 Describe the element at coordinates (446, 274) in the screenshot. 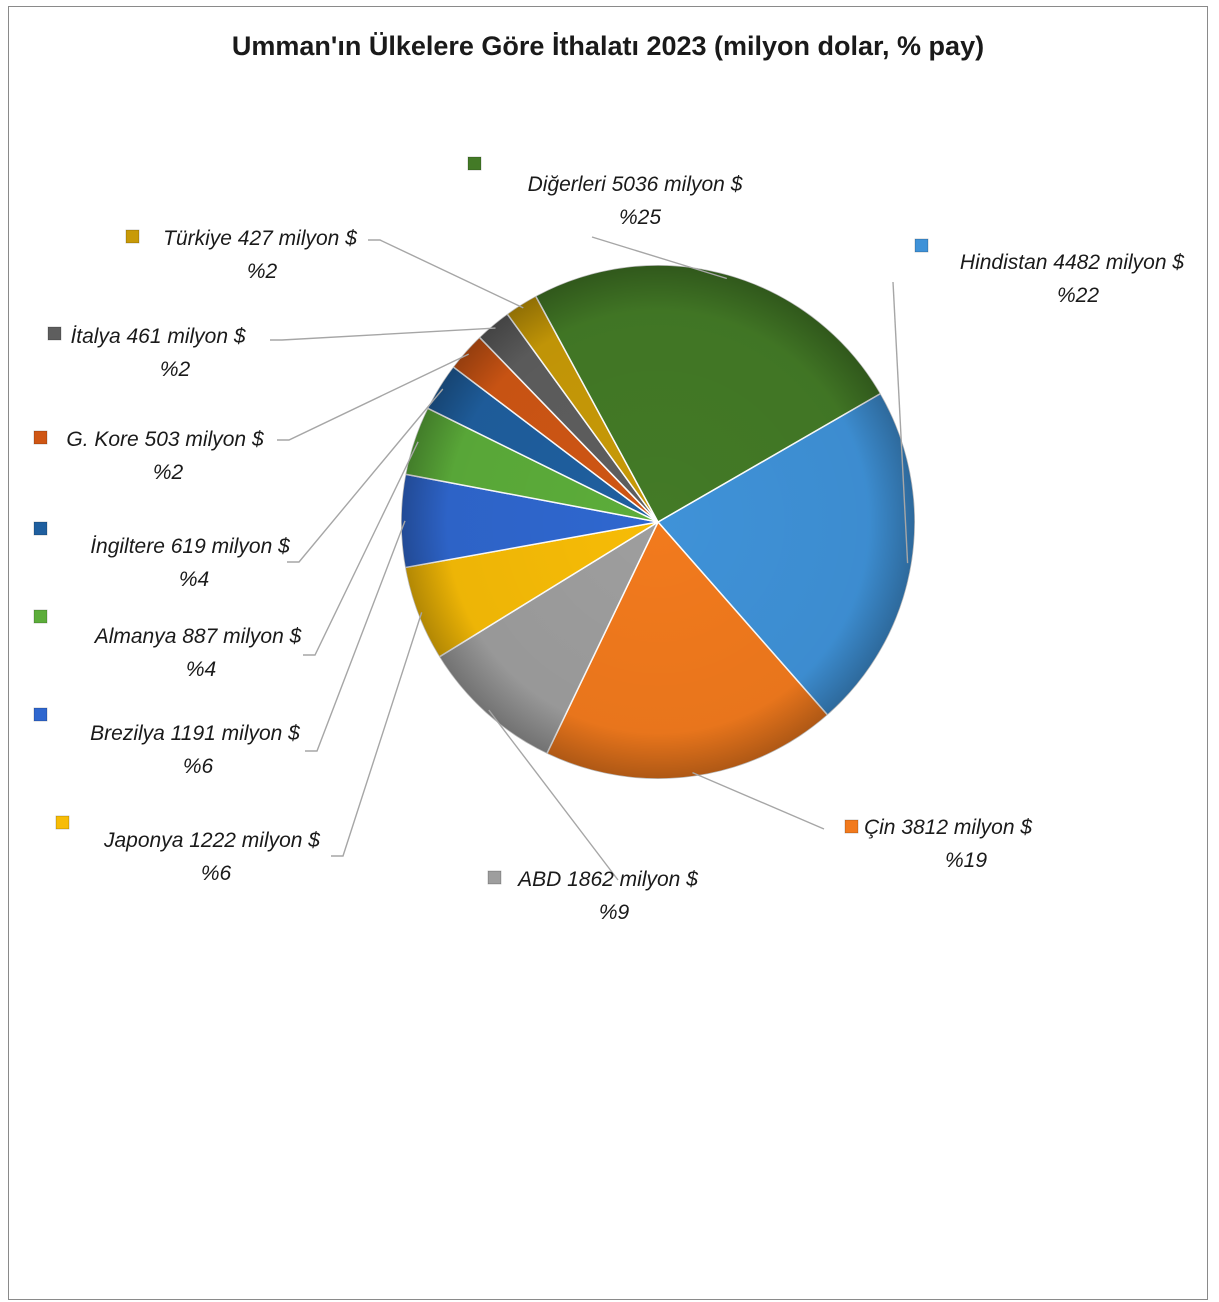

I see `leader-line-turkiye` at that location.